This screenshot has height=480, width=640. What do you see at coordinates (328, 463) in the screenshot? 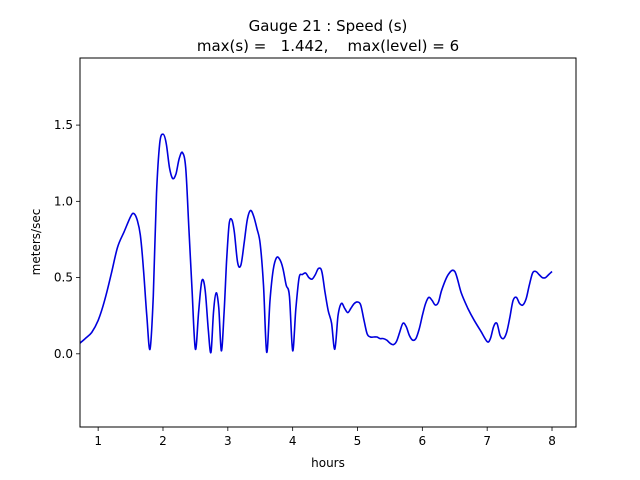
I see `x-axis-label: hours` at bounding box center [328, 463].